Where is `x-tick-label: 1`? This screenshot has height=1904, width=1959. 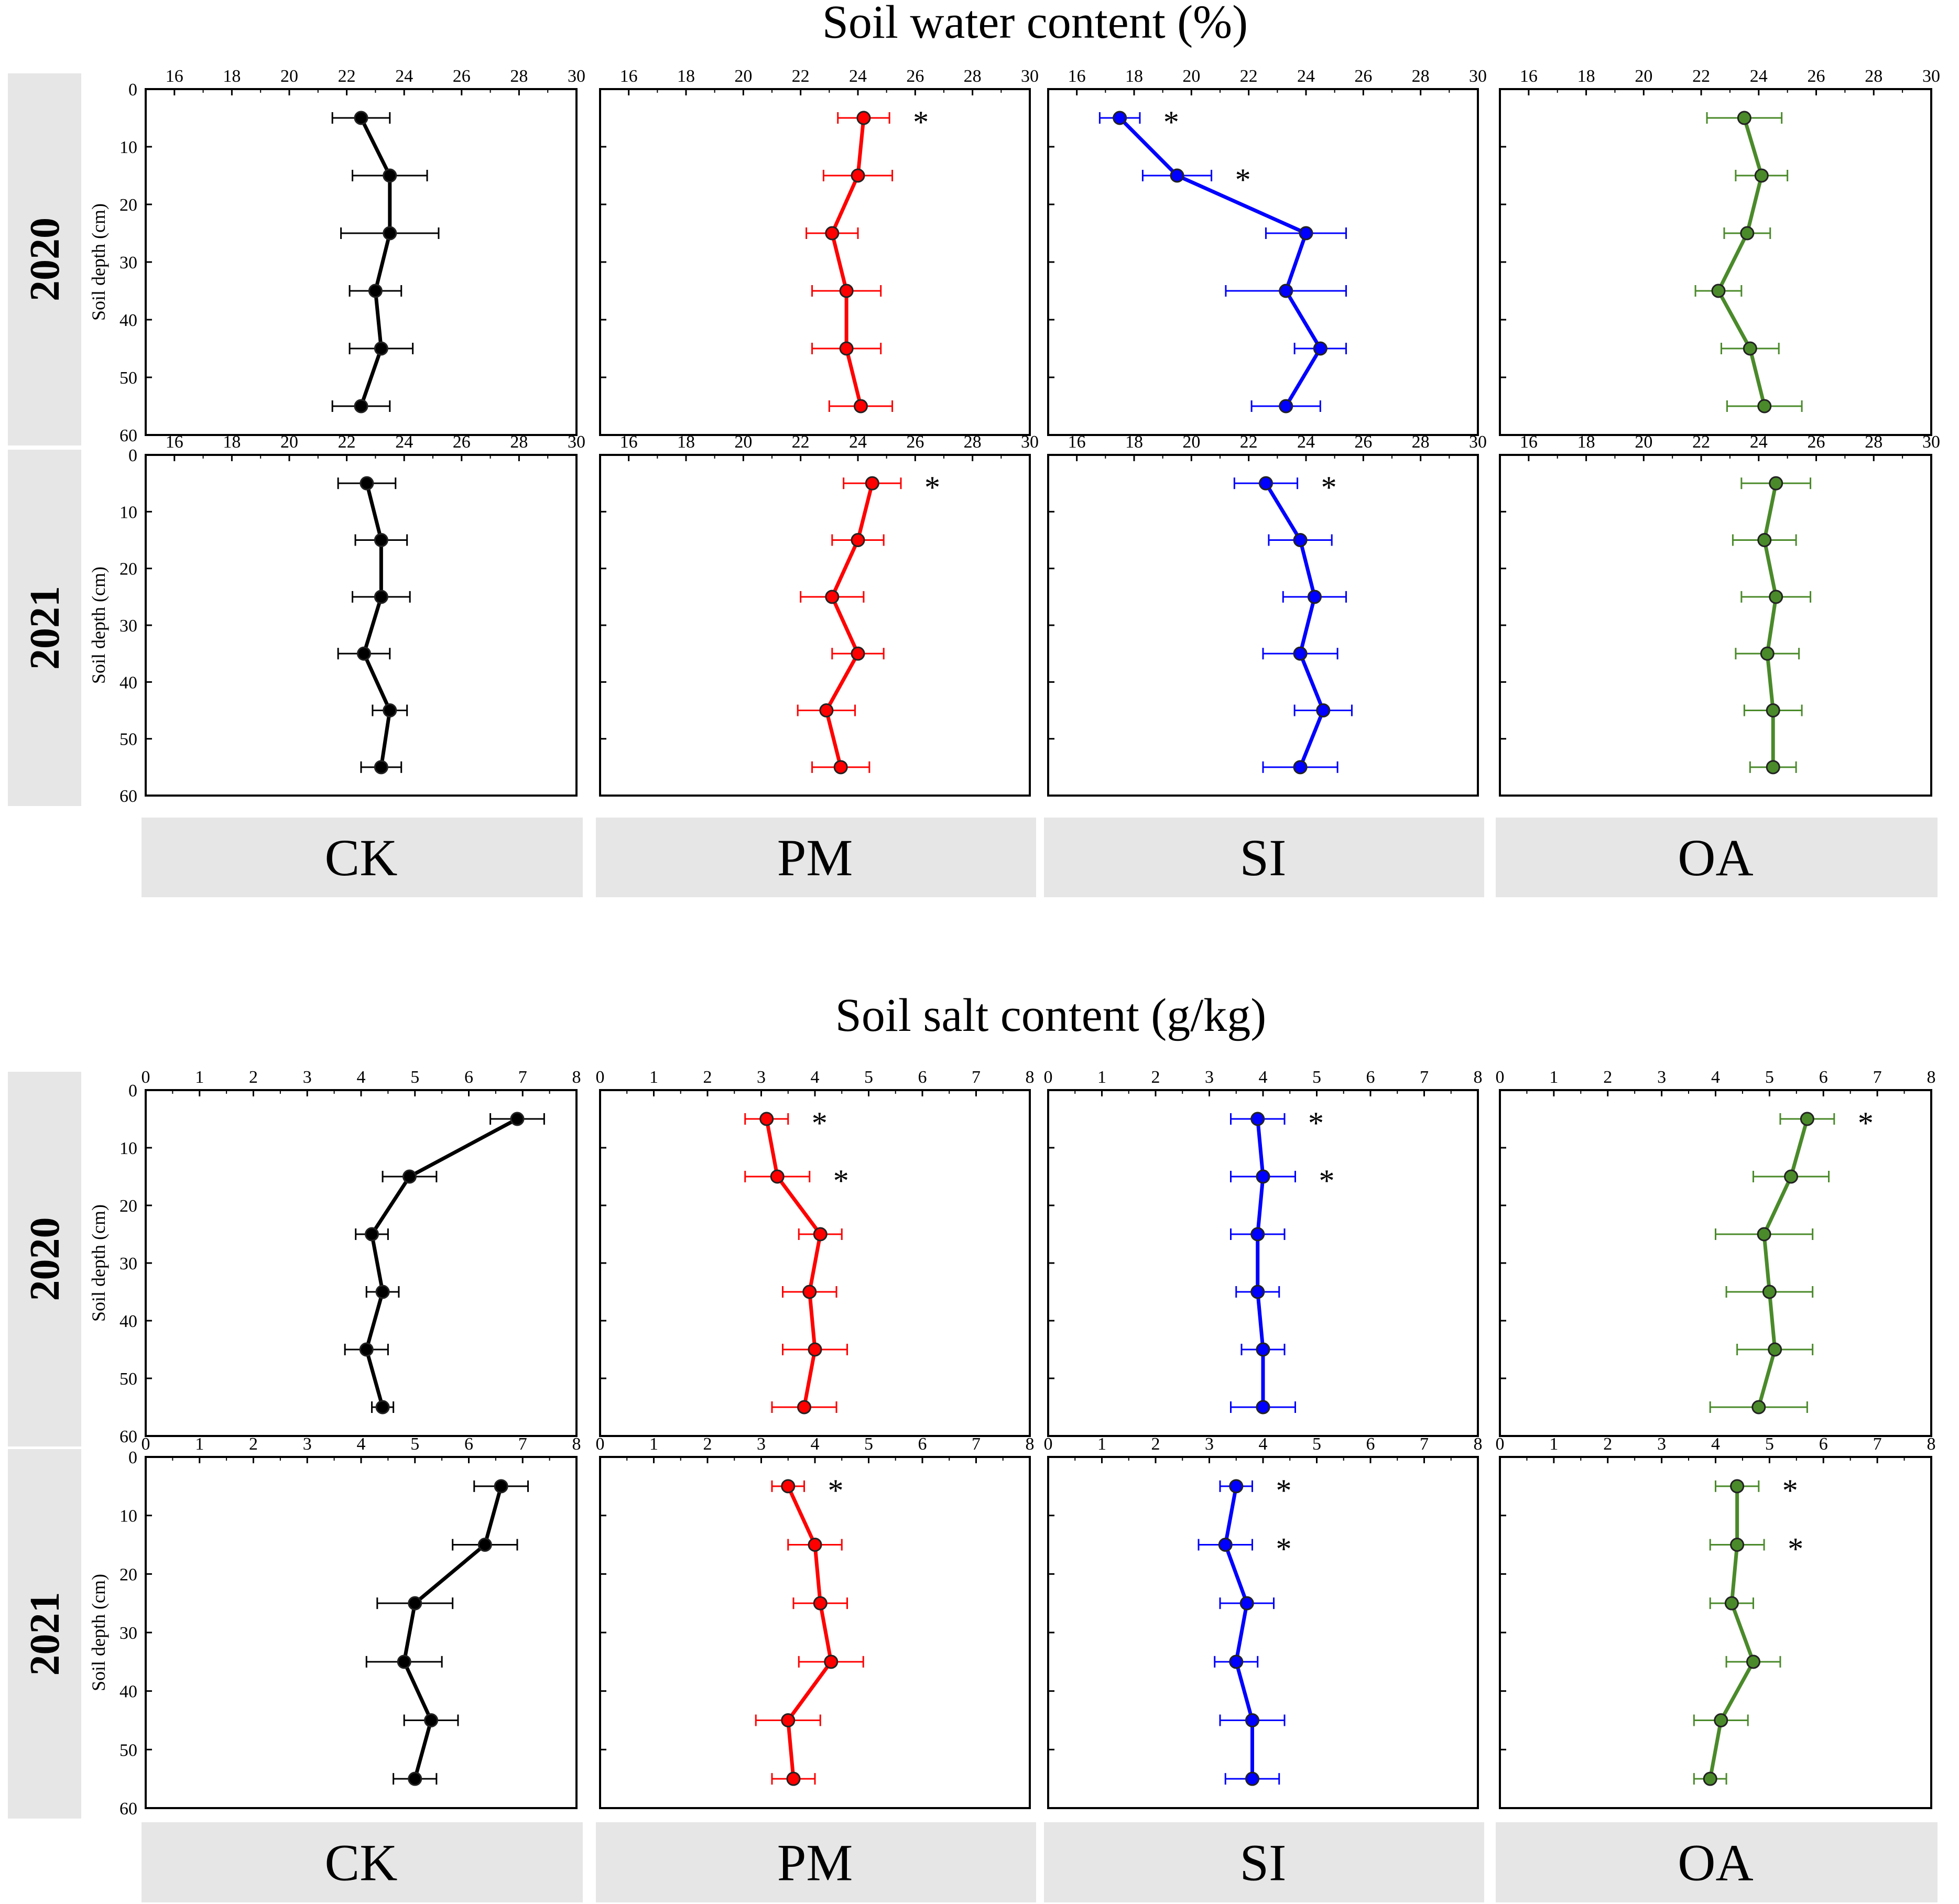
x-tick-label: 1 is located at coordinates (653, 1444).